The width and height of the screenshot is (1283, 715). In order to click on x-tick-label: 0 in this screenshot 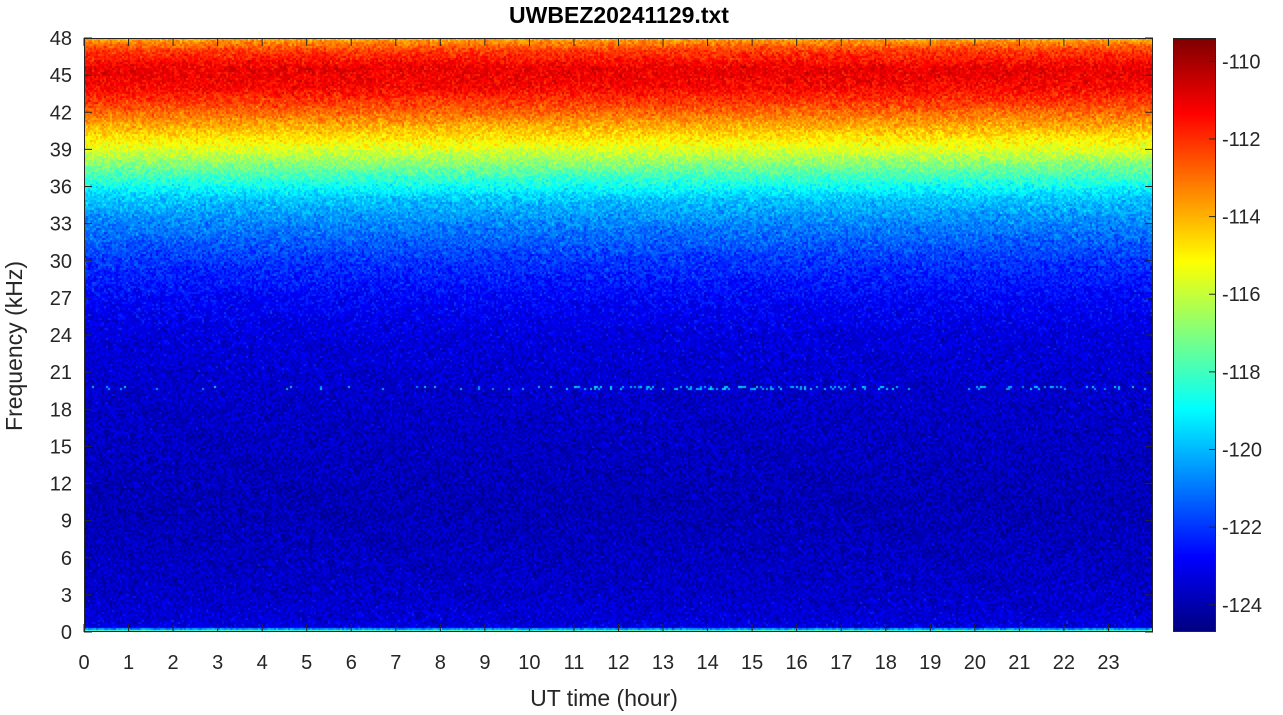, I will do `click(83, 663)`.